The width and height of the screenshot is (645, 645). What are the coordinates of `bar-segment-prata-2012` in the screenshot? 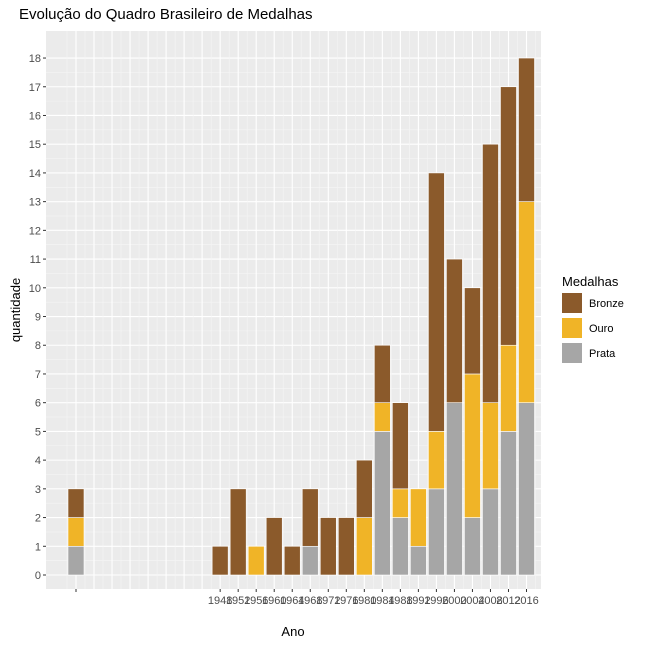 It's located at (508, 503).